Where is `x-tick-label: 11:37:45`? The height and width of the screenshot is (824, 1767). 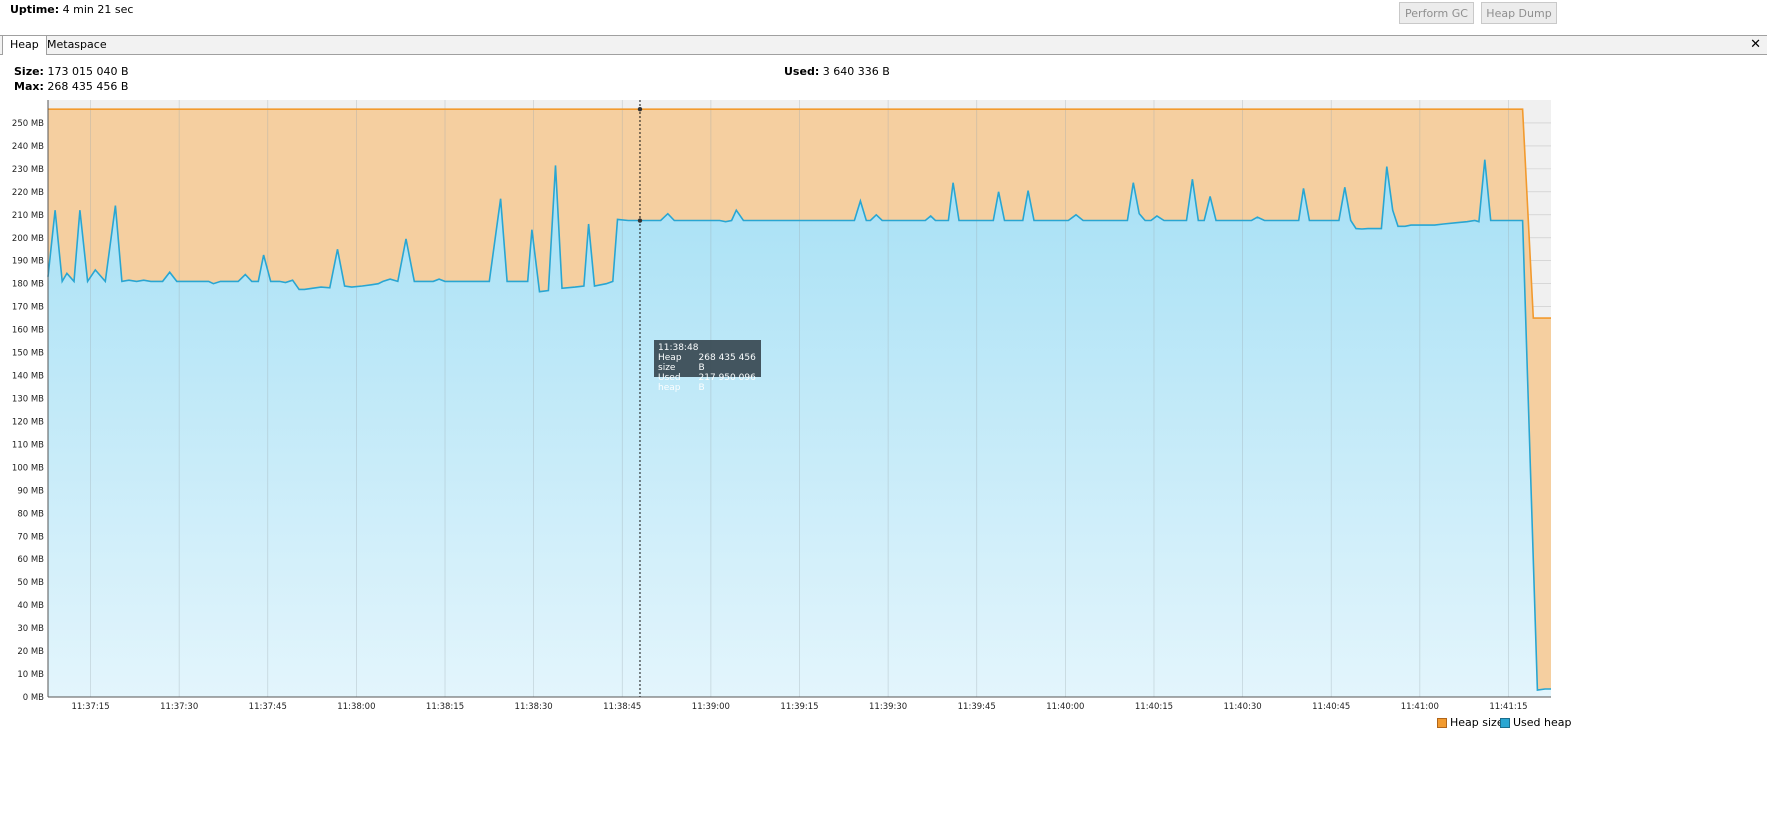
x-tick-label: 11:37:45 is located at coordinates (268, 707).